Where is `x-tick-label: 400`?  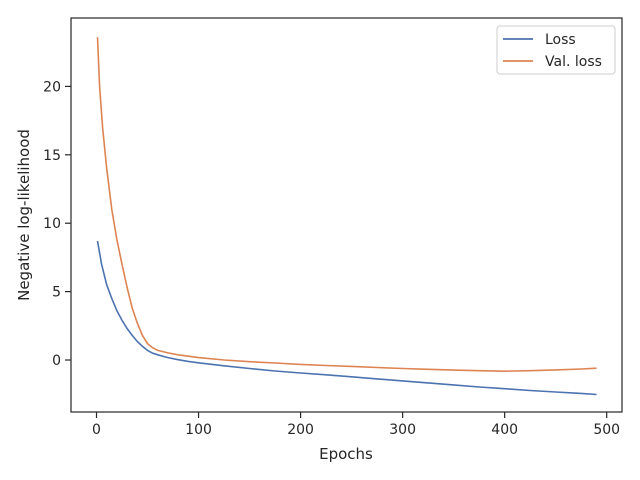 x-tick-label: 400 is located at coordinates (504, 430).